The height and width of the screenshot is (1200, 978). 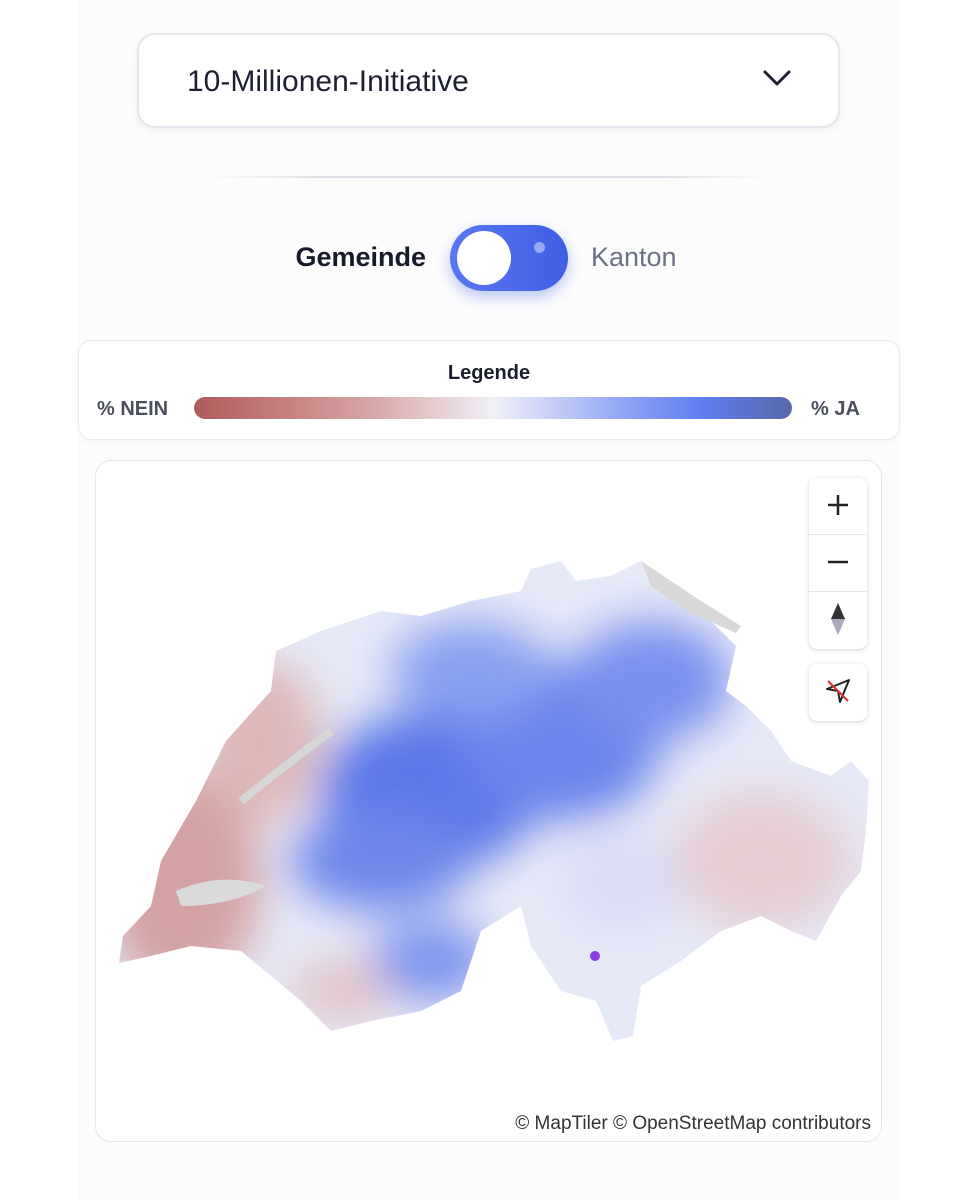 What do you see at coordinates (484, 258) in the screenshot?
I see `toggle-knob` at bounding box center [484, 258].